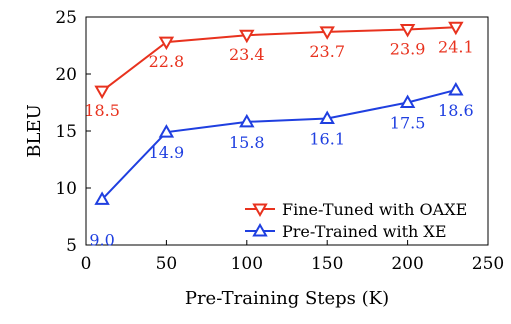 Image resolution: width=511 pixels, height=324 pixels. Describe the element at coordinates (66, 18) in the screenshot. I see `y-tick-label: 25` at that location.